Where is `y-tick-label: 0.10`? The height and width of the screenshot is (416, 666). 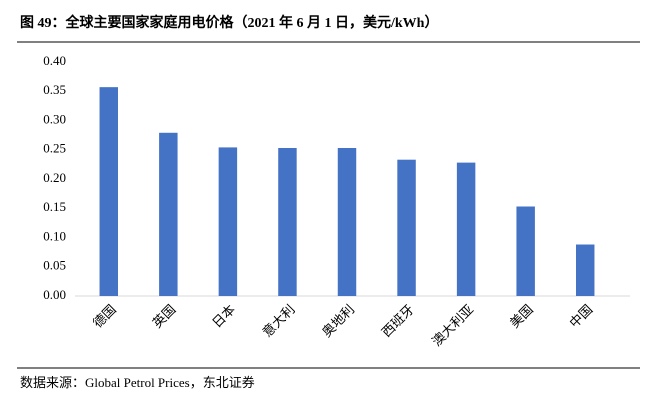
y-tick-label: 0.10 is located at coordinates (54, 235).